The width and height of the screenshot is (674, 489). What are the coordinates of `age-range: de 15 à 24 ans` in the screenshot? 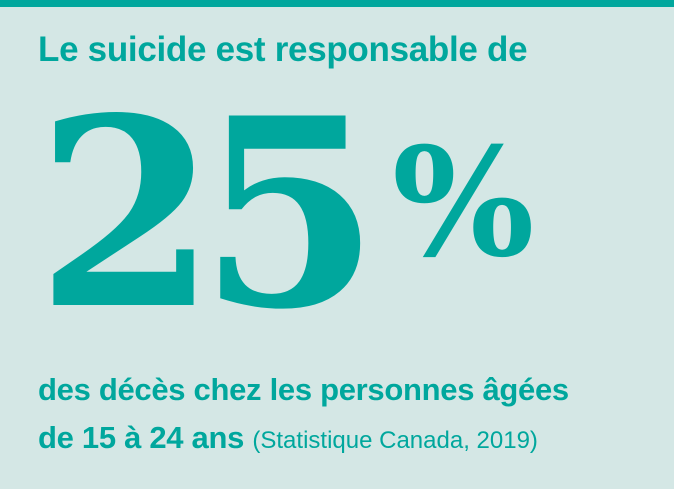 It's located at (141, 437).